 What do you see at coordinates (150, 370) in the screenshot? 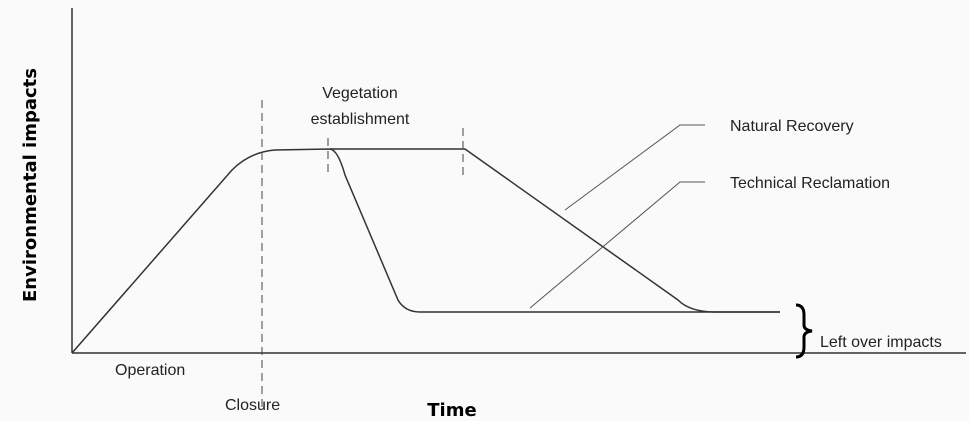
I see `operation-label: Operation` at bounding box center [150, 370].